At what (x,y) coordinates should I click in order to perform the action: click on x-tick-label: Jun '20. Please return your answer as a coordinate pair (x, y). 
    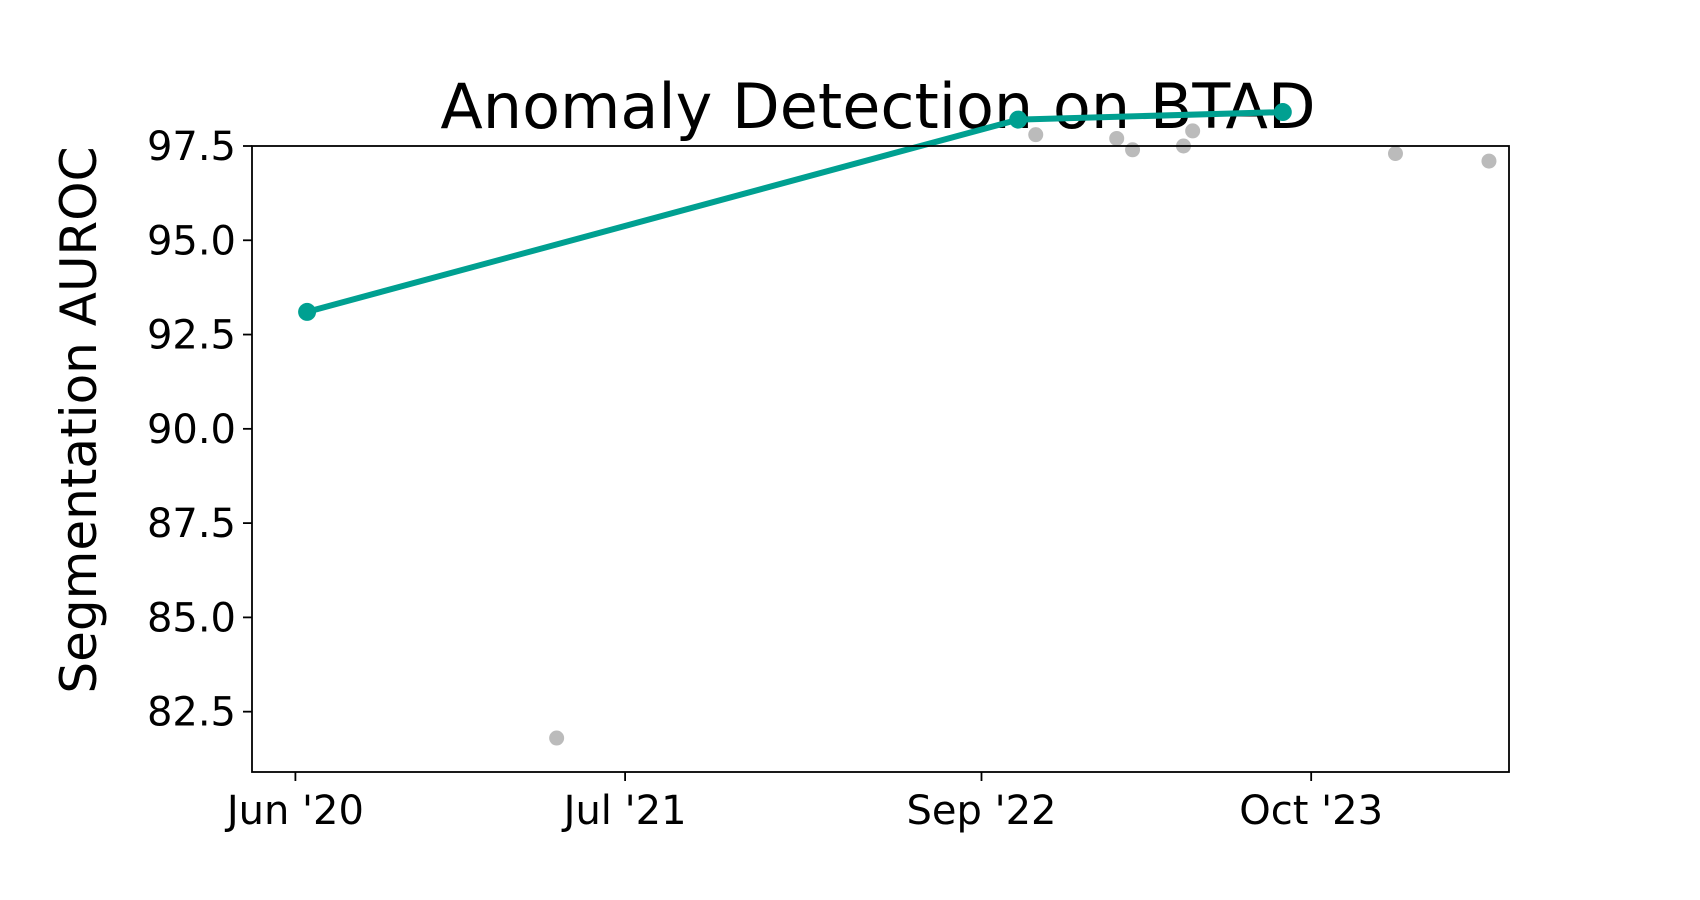
    Looking at the image, I should click on (294, 811).